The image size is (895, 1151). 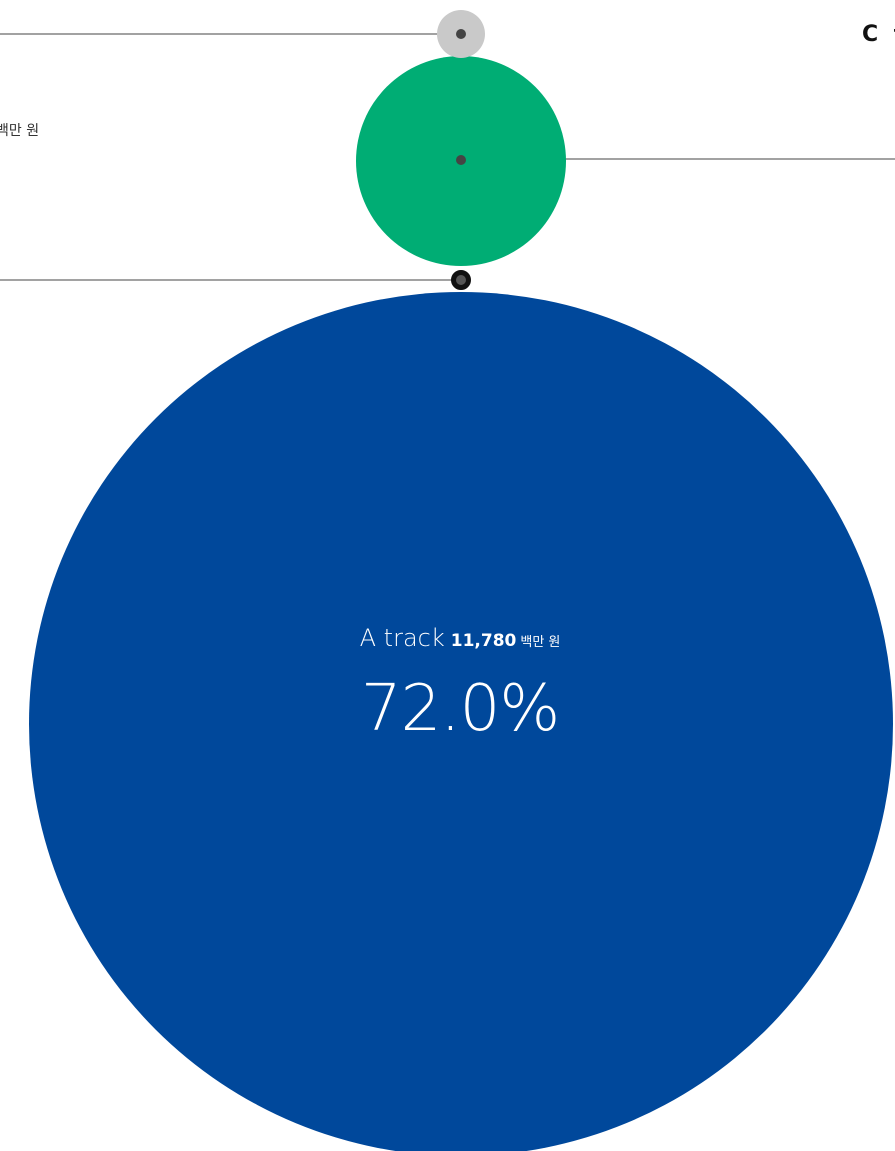 I want to click on b-track-unit-label: 백만 원, so click(x=20, y=131).